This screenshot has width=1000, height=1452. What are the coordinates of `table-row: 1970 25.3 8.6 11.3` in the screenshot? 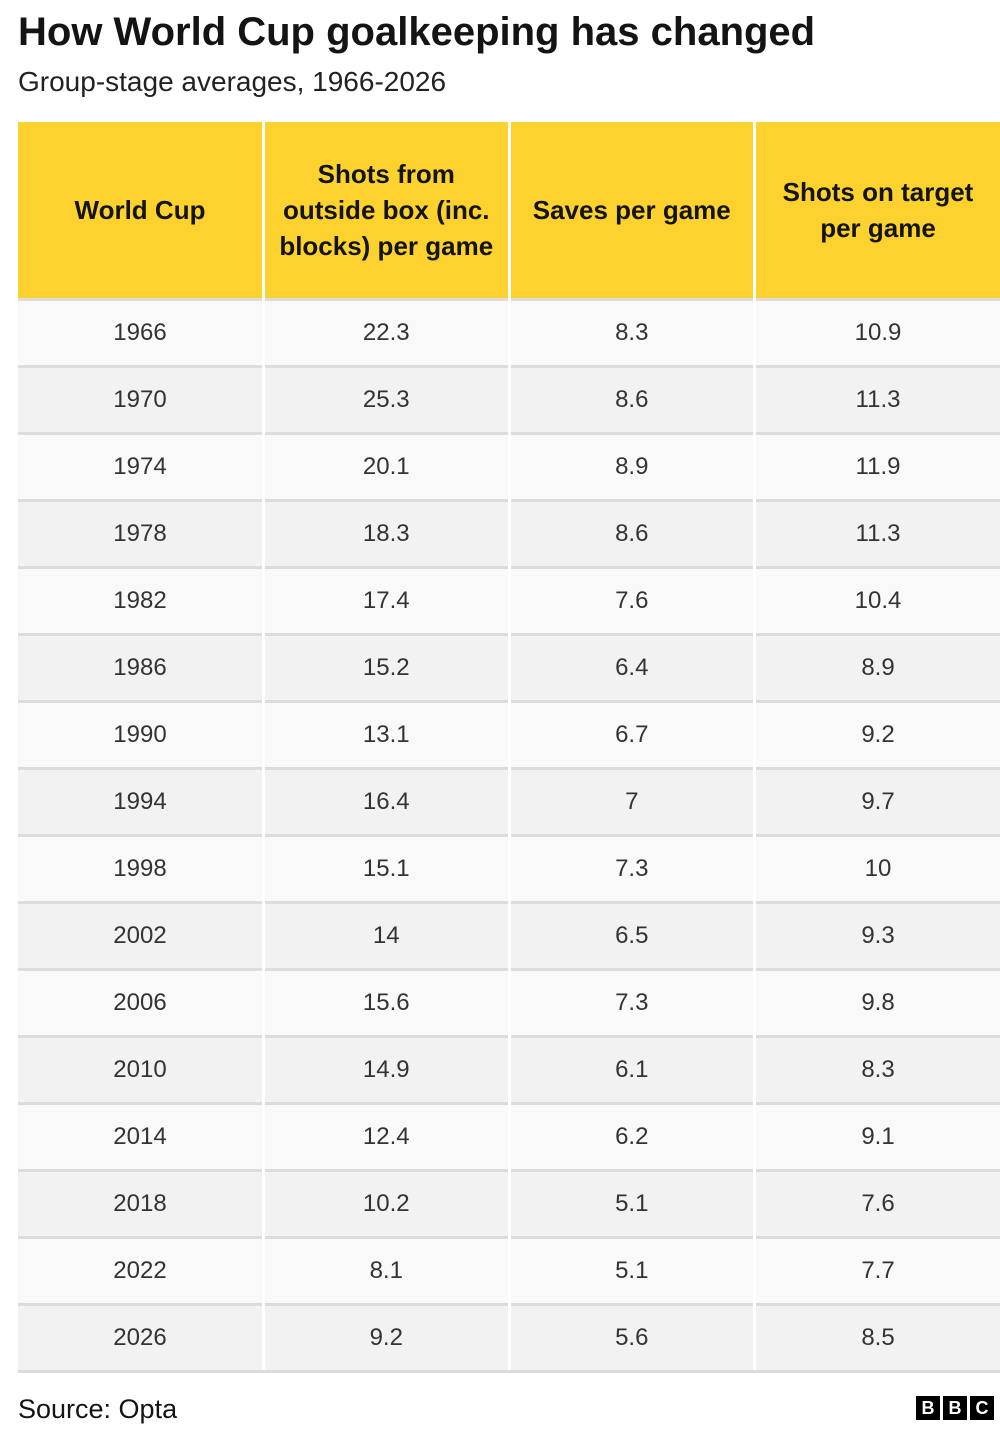 It's located at (509, 399).